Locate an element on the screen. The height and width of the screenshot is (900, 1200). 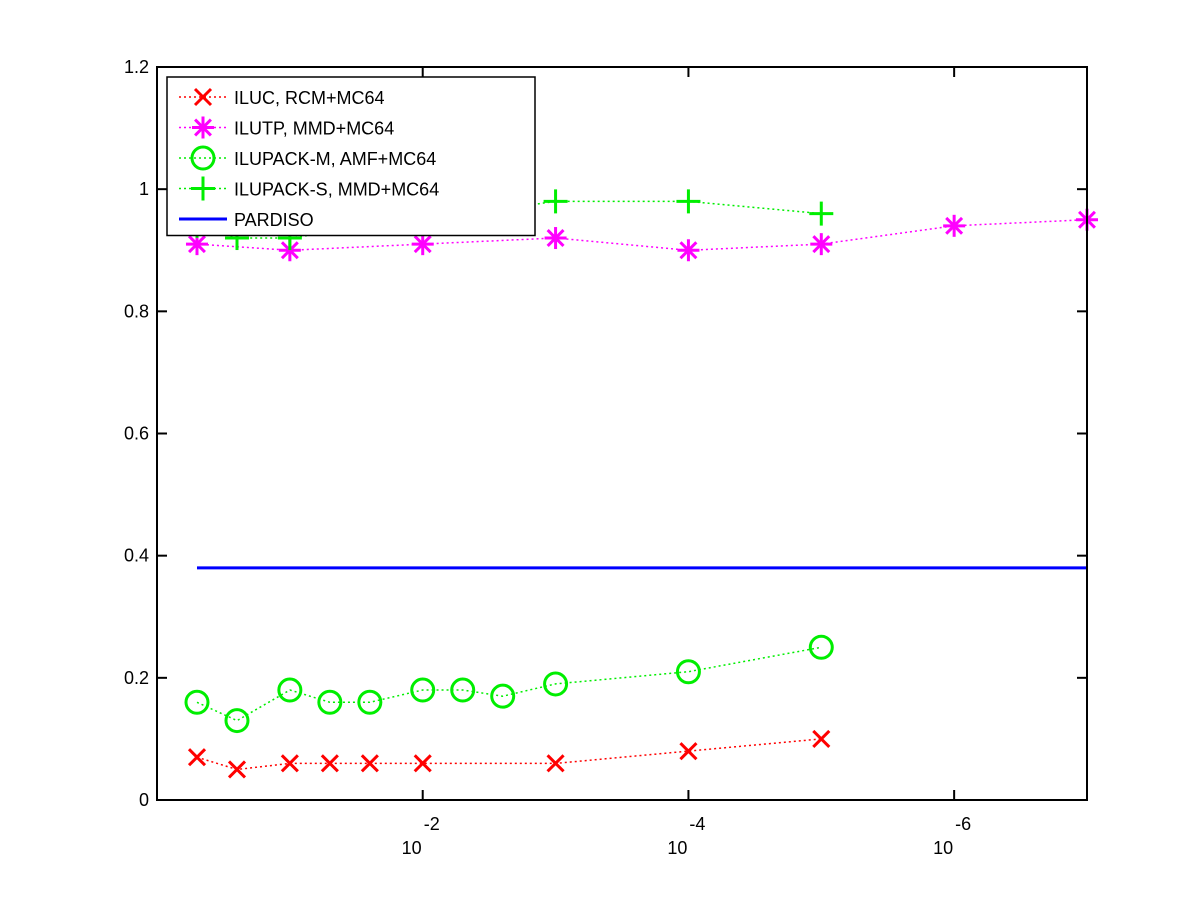
legend-label-2: ILUTP, MMD+MC64 is located at coordinates (314, 129).